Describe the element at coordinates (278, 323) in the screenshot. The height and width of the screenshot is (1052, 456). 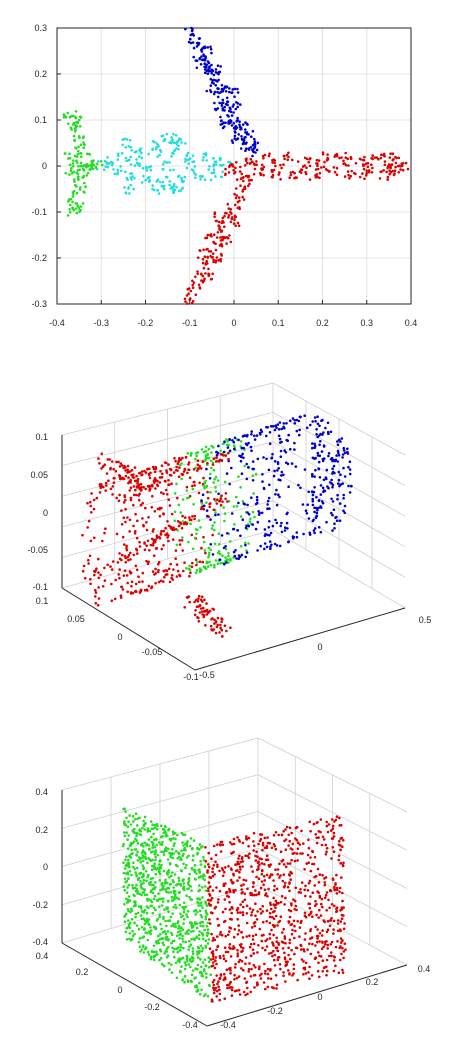
I see `plot-1-x-tick-label: 0.1` at that location.